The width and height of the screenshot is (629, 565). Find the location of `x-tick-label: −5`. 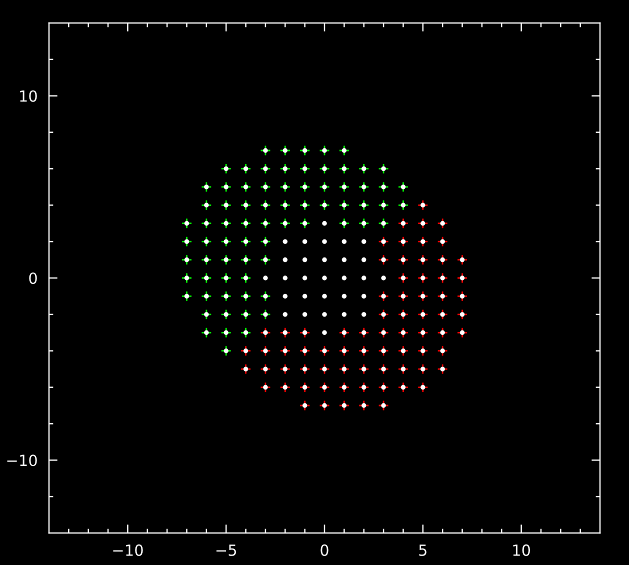

x-tick-label: −5 is located at coordinates (226, 550).